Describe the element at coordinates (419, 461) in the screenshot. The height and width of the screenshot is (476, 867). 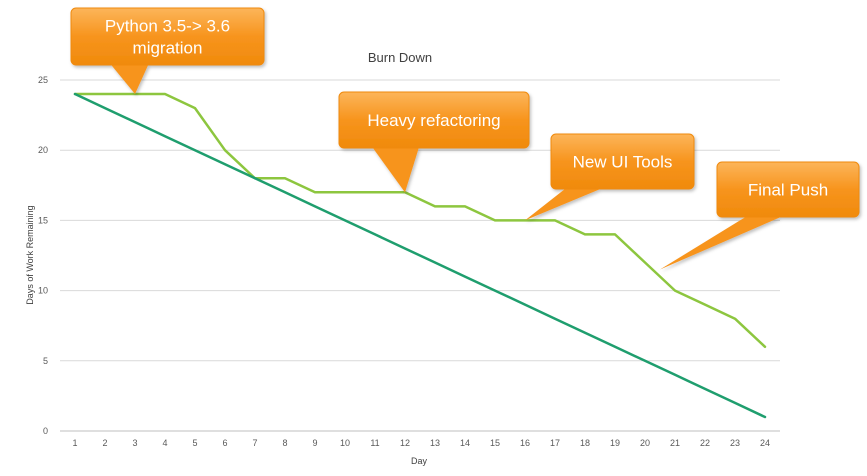
I see `x-axis-label: Day` at that location.